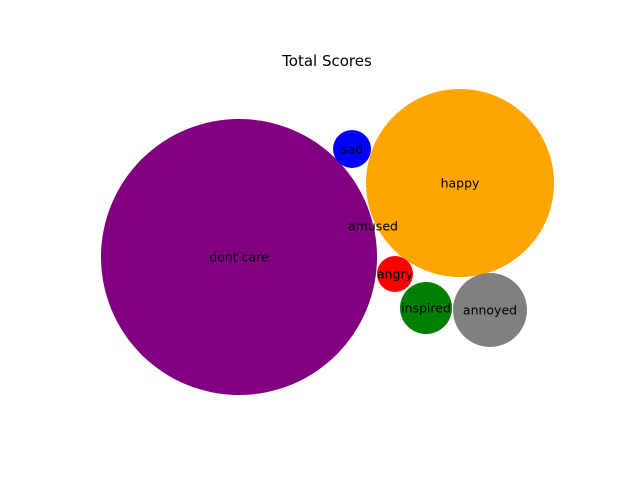 The height and width of the screenshot is (480, 640). I want to click on bubble-happy, so click(460, 183).